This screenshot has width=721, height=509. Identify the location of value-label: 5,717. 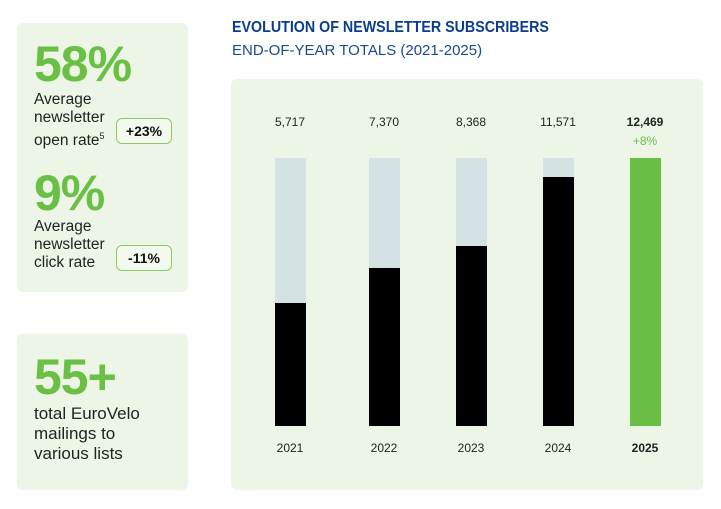
(290, 122).